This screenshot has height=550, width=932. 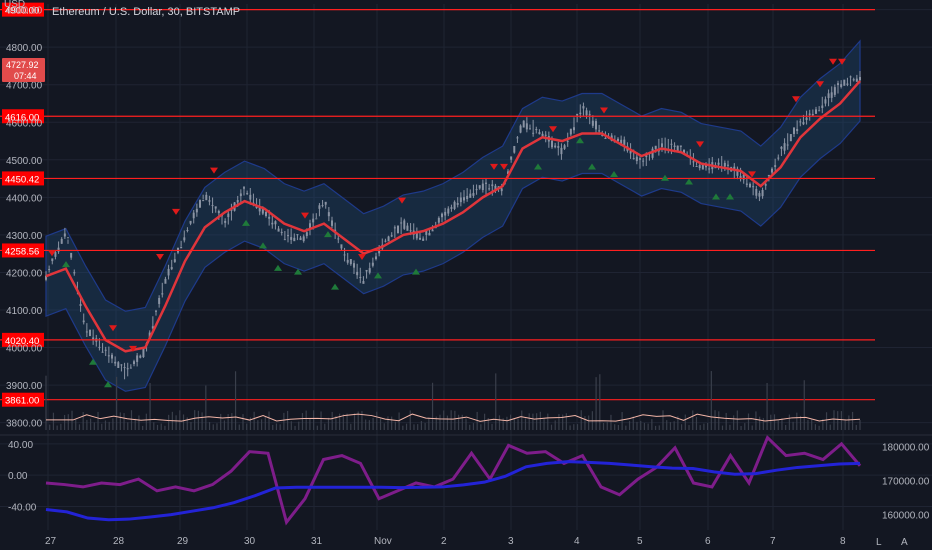 I want to click on volume-layer, so click(x=453, y=400).